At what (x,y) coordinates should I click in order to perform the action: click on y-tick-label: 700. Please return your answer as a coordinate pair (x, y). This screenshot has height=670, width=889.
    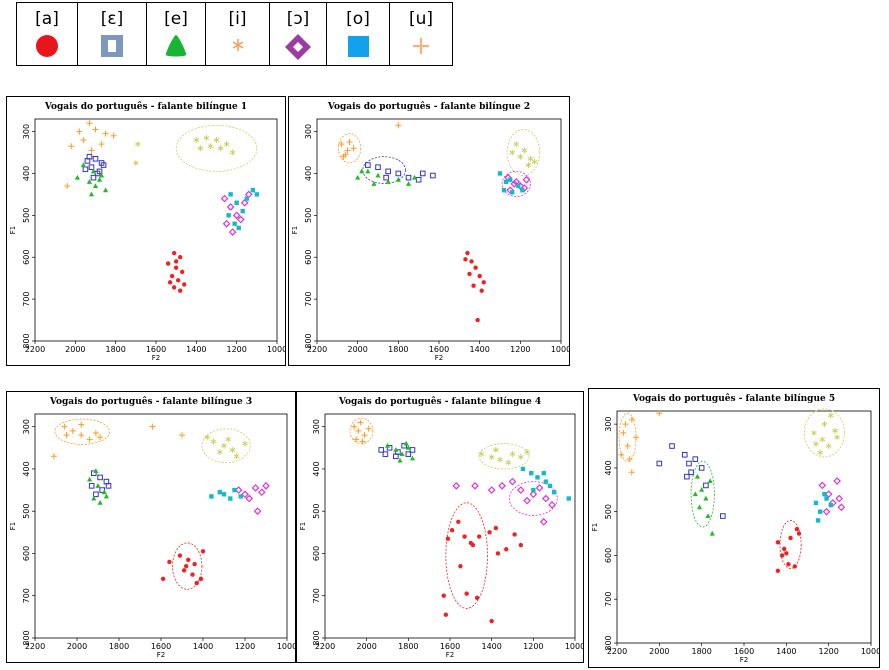
    Looking at the image, I should click on (26, 298).